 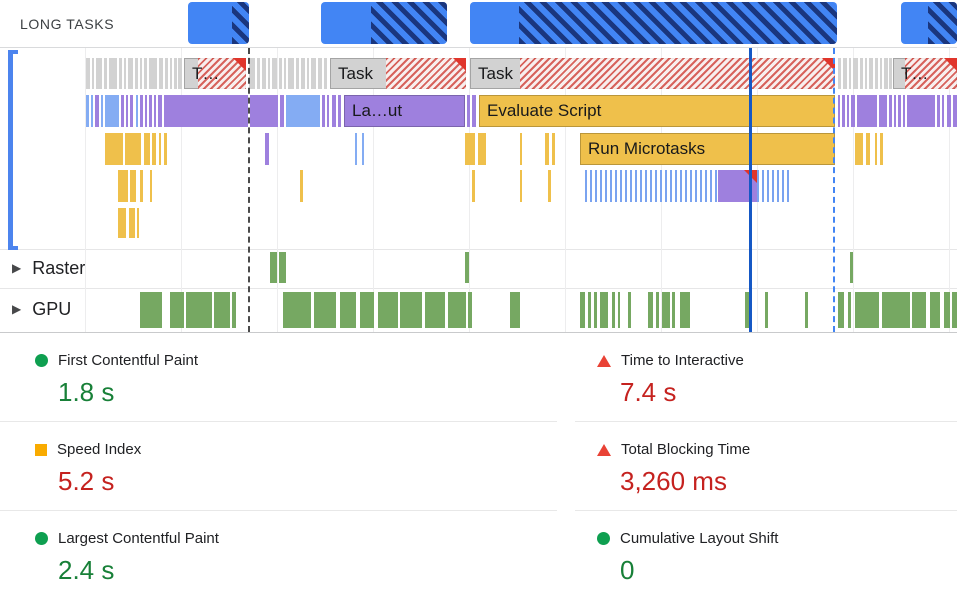 What do you see at coordinates (218, 23) in the screenshot?
I see `long-task-bar` at bounding box center [218, 23].